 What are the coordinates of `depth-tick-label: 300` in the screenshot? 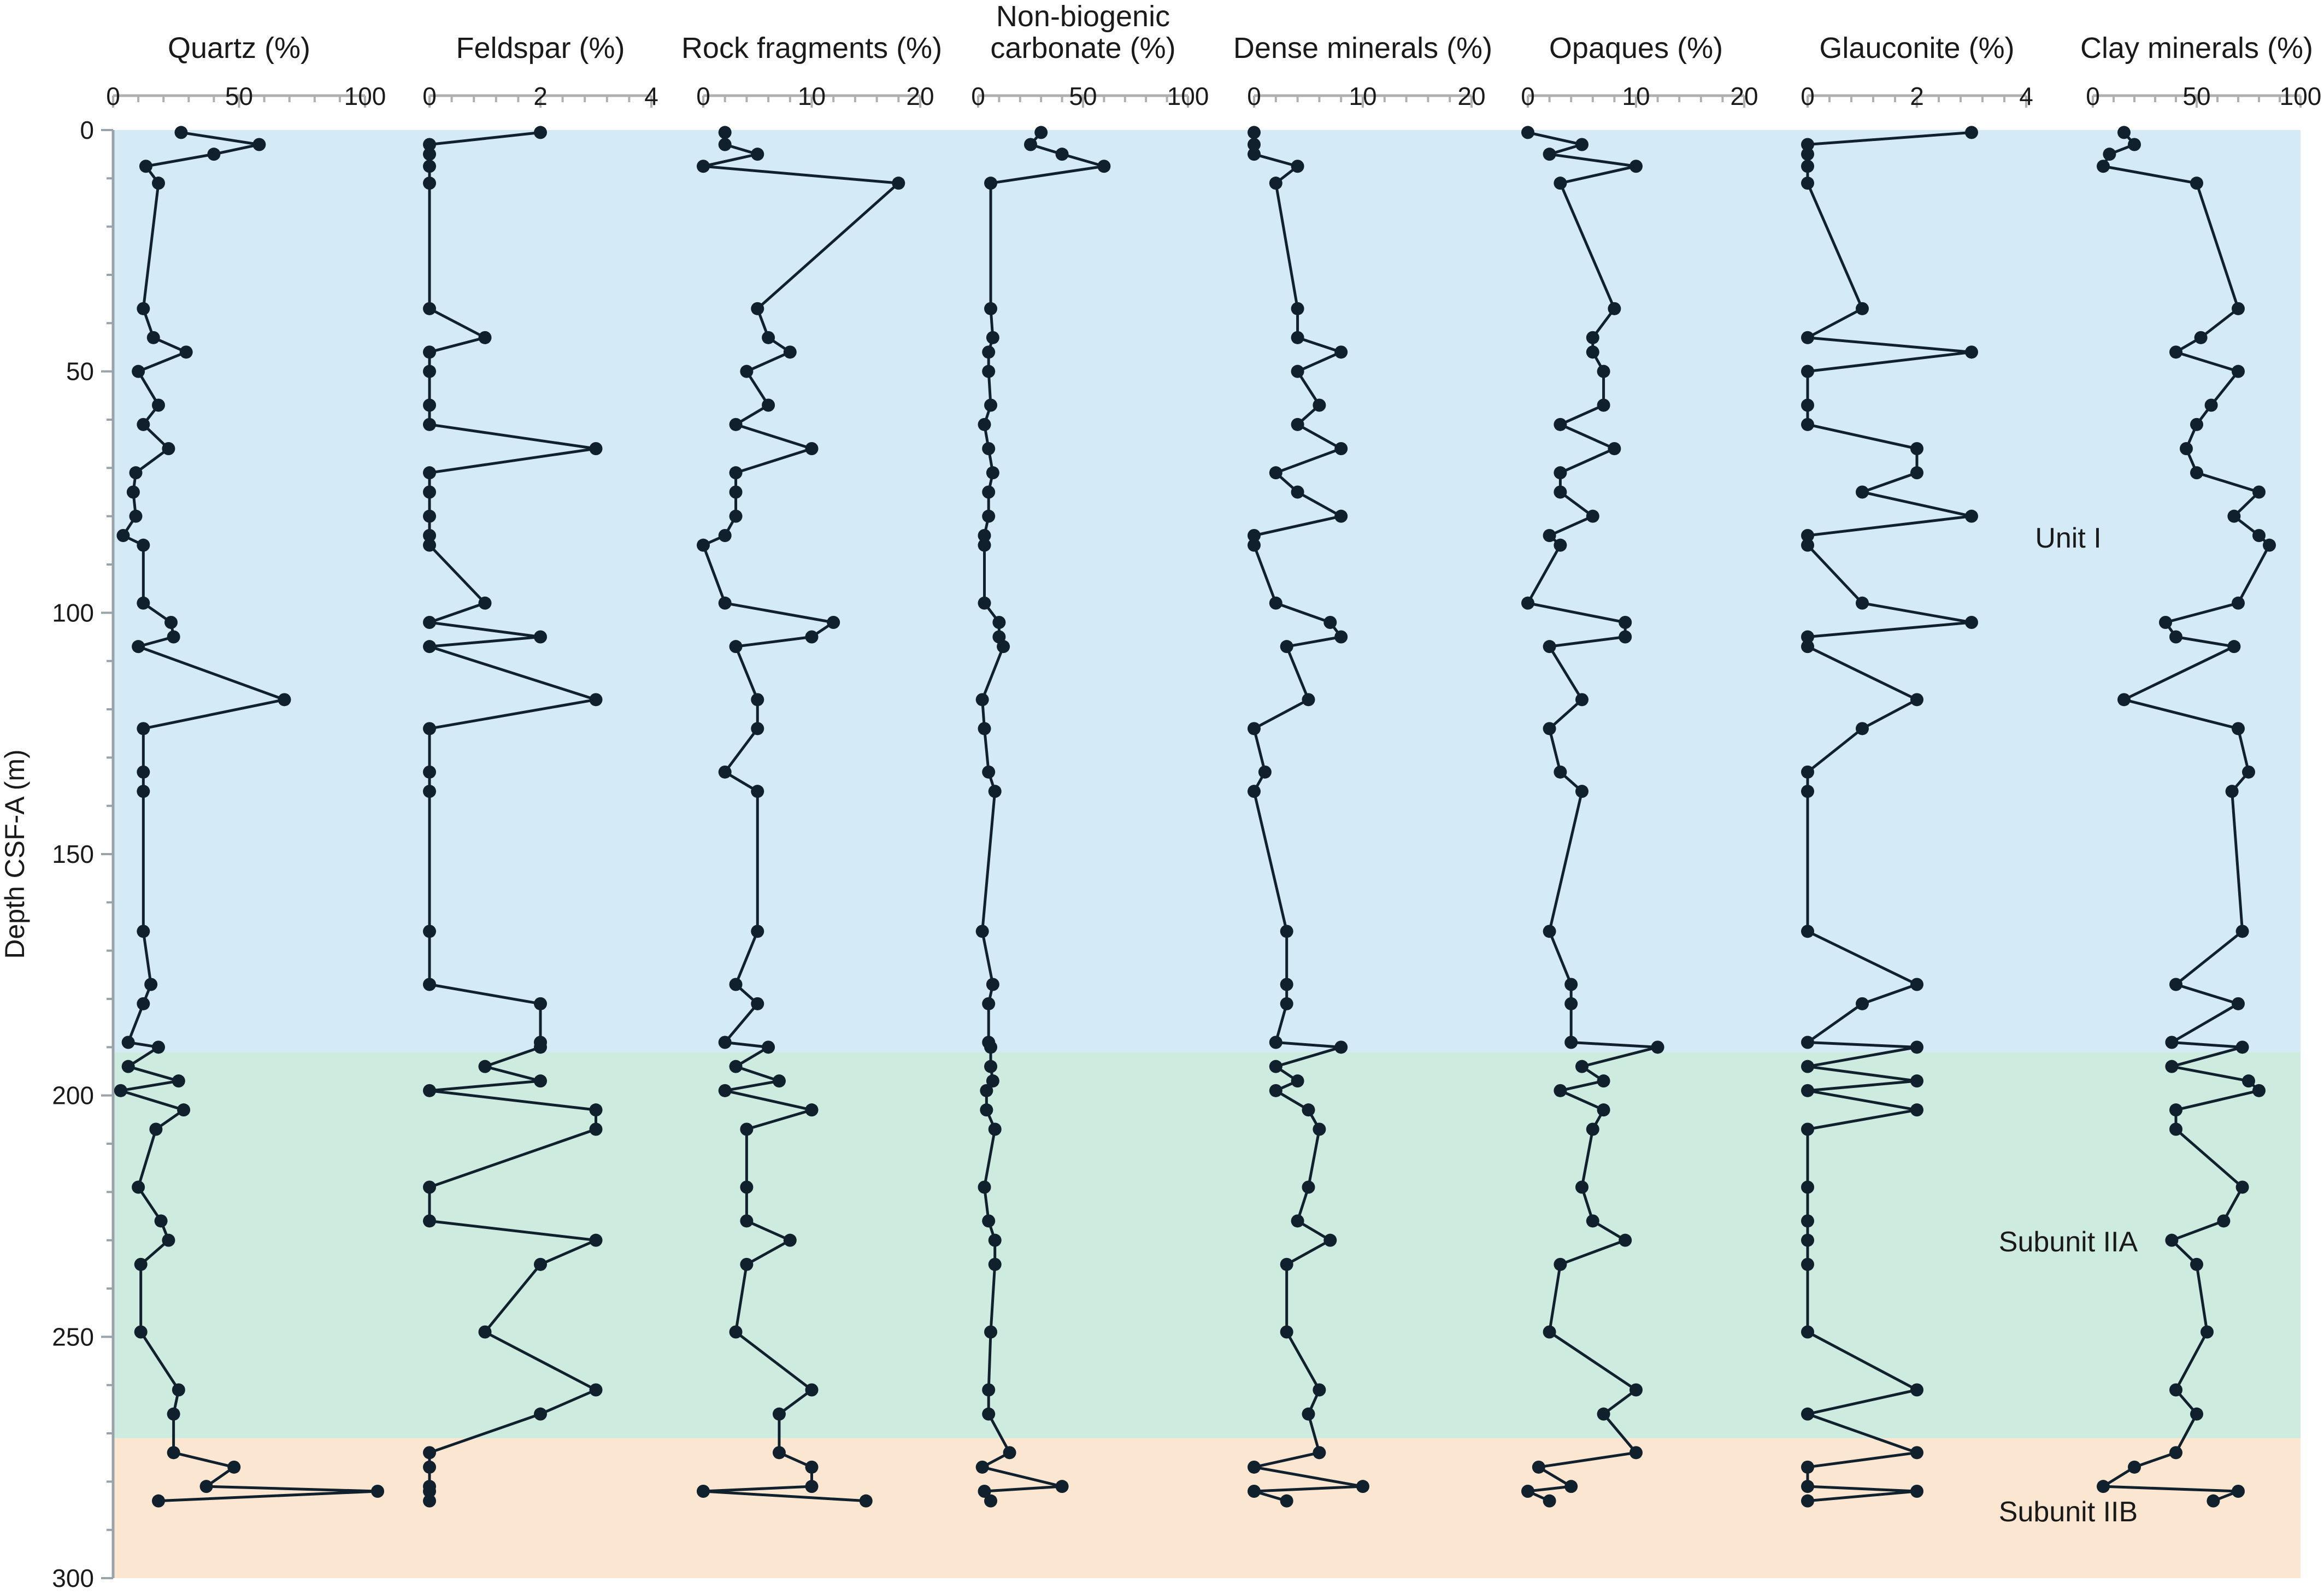 It's located at (73, 1578).